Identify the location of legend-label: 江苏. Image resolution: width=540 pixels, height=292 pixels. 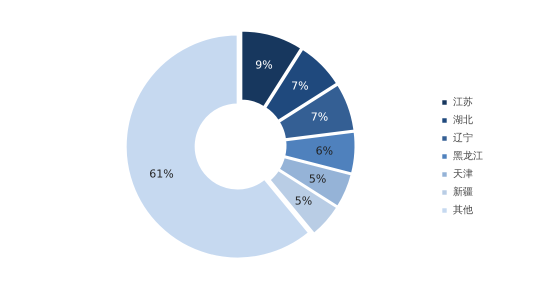
(463, 102).